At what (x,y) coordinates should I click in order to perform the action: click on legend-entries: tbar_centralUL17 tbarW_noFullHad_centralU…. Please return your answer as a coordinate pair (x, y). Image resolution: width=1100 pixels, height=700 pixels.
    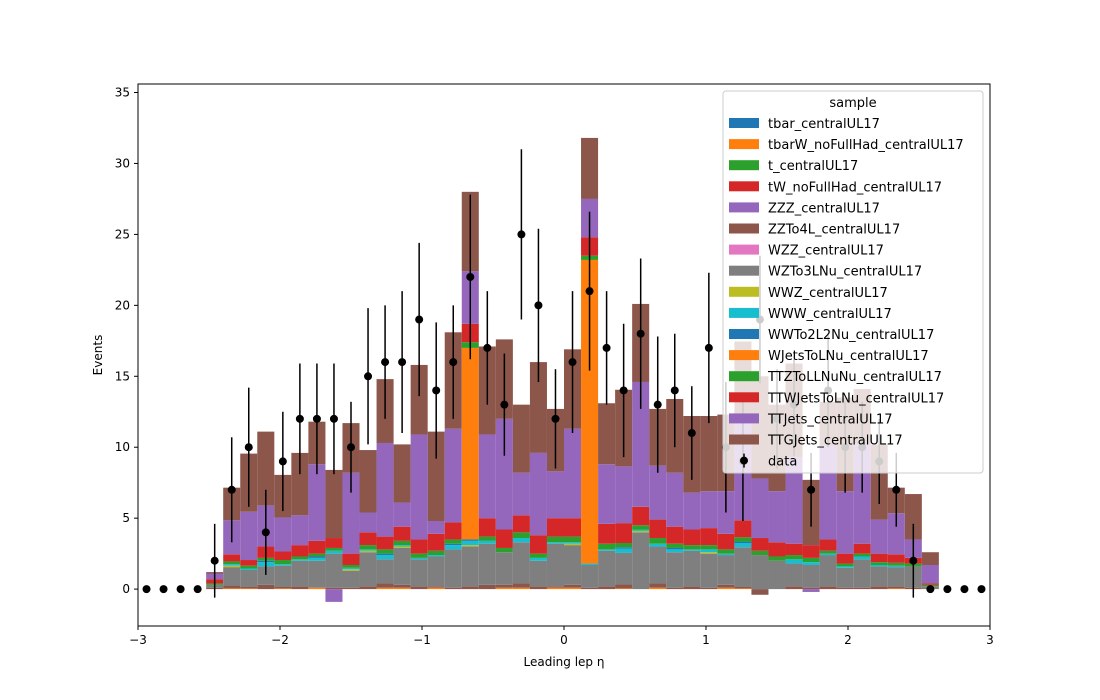
    Looking at the image, I should click on (846, 293).